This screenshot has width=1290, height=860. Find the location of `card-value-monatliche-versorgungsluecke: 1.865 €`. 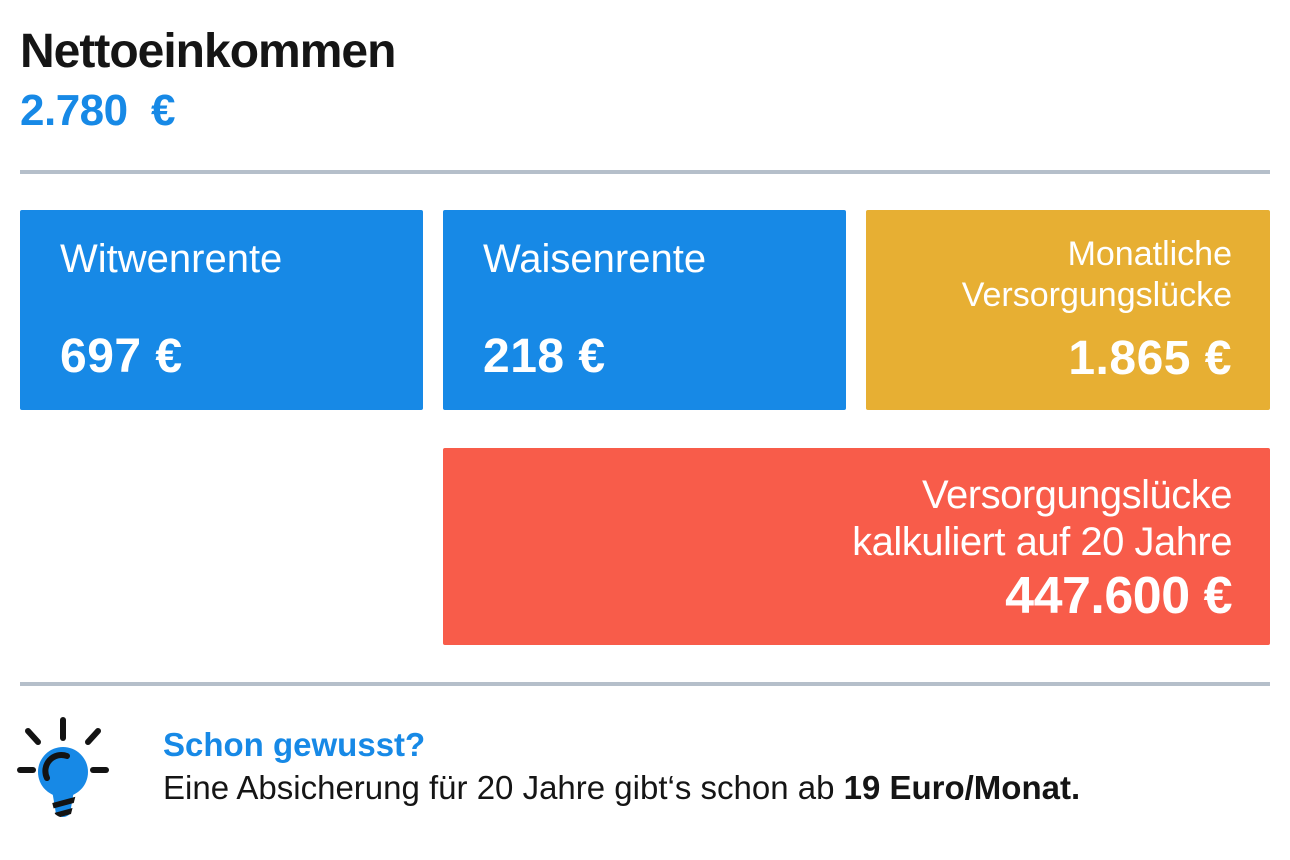

card-value-monatliche-versorgungsluecke: 1.865 € is located at coordinates (1150, 358).